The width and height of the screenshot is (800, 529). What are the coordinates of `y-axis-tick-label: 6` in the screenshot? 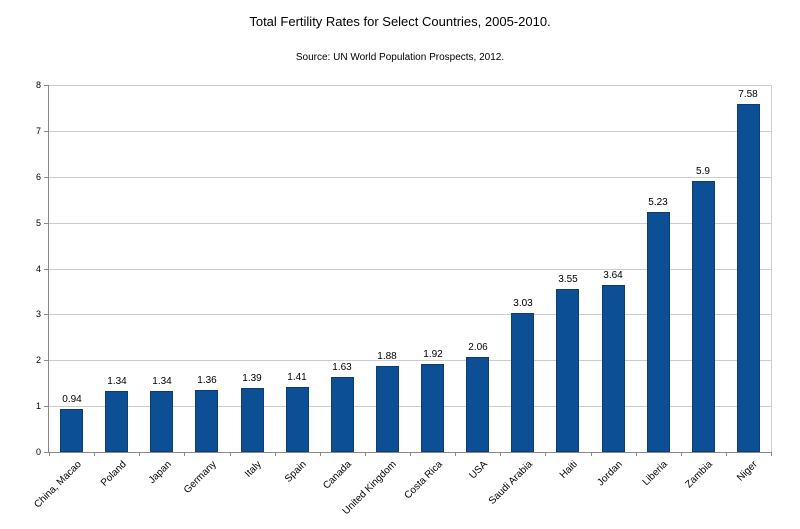 It's located at (38, 177).